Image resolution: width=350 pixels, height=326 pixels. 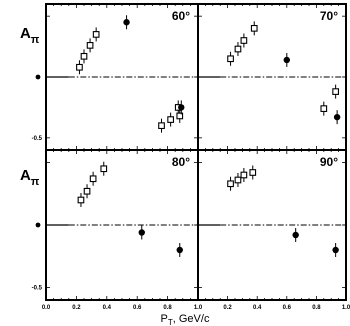 What do you see at coordinates (329, 162) in the screenshot?
I see `panel-title: 90°` at bounding box center [329, 162].